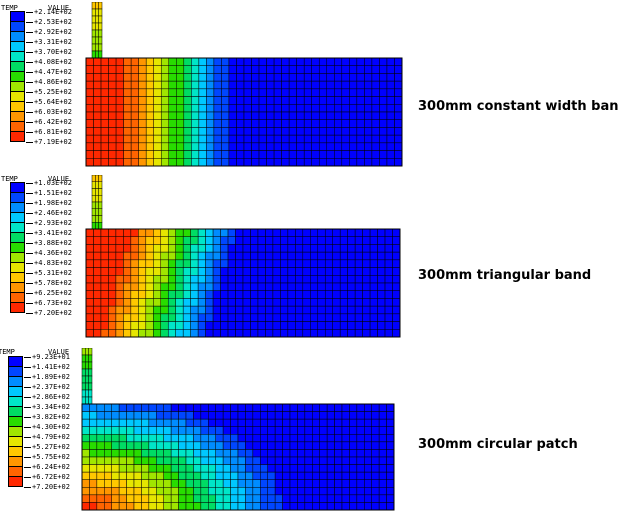  Describe the element at coordinates (7, 352) in the screenshot. I see `legend-temp-header: TEMP` at that location.